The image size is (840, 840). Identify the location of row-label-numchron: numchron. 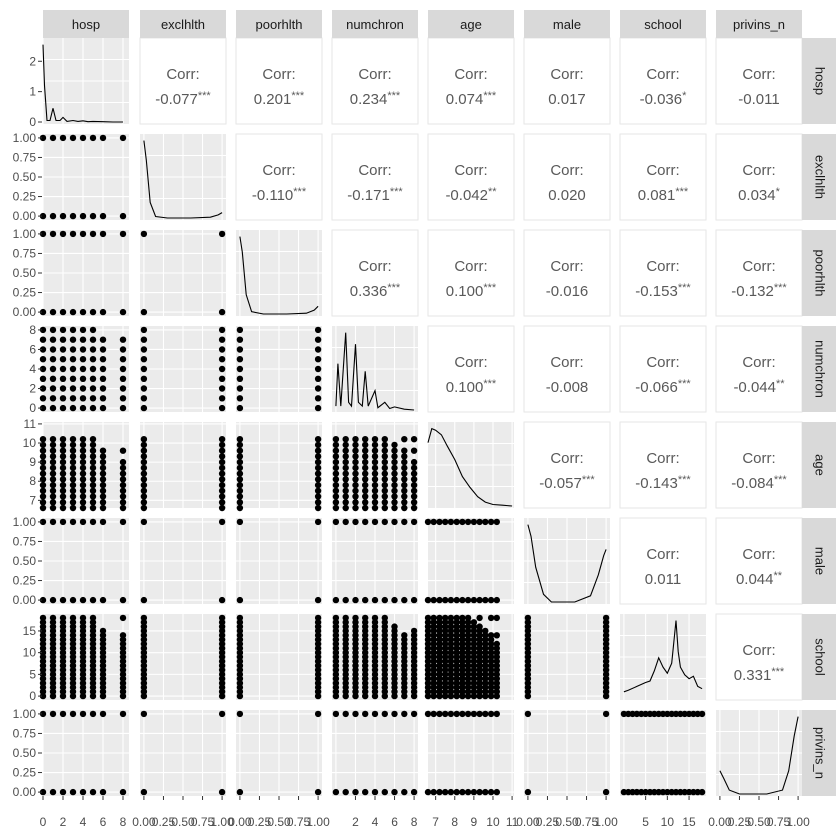
(820, 369).